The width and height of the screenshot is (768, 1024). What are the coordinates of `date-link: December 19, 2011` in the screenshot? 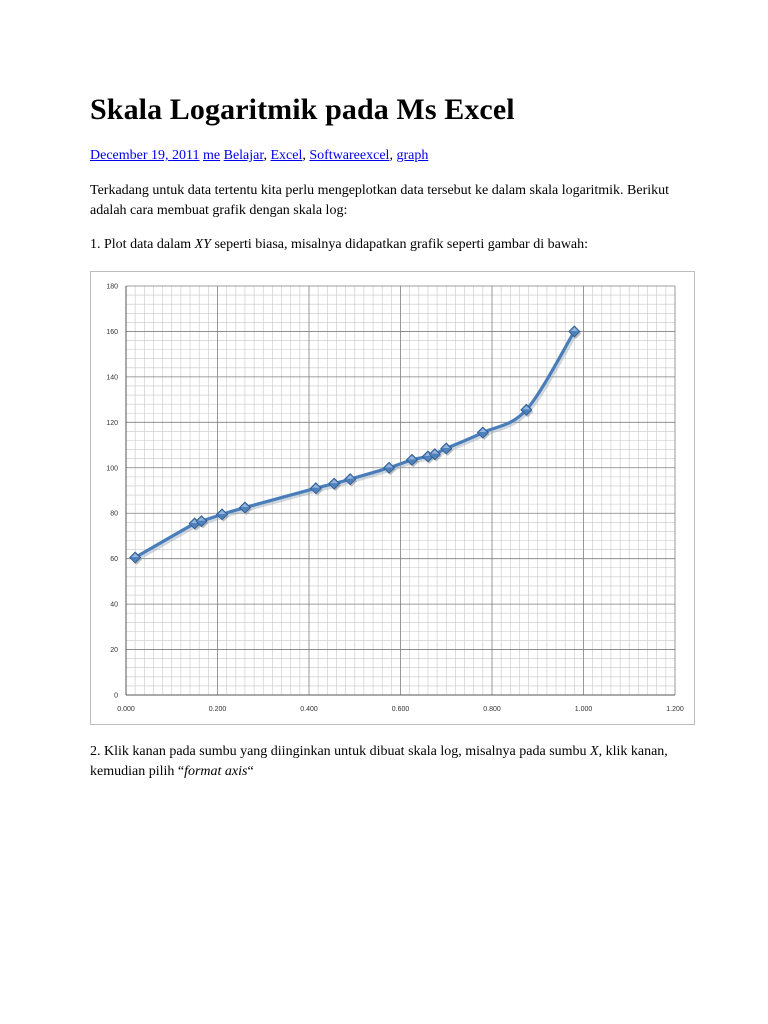 It's located at (145, 155).